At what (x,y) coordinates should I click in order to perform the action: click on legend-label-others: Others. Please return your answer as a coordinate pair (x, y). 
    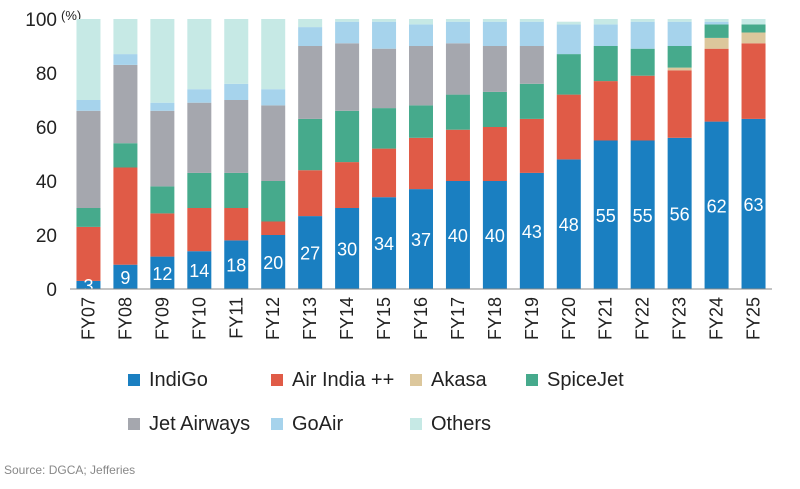
    Looking at the image, I should click on (461, 423).